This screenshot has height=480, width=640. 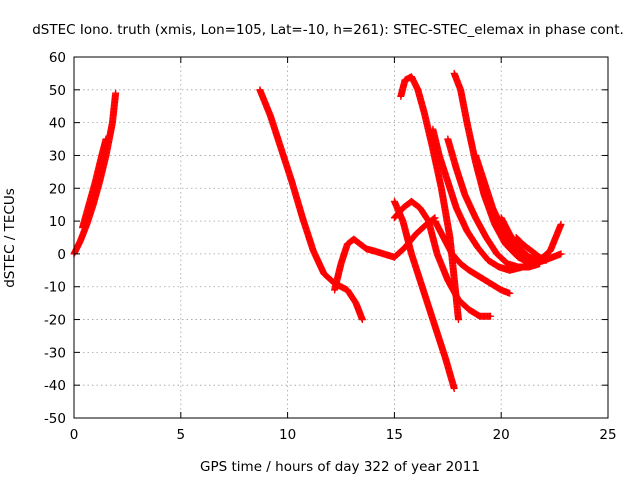 I want to click on y-tick-label: -10, so click(x=55, y=288).